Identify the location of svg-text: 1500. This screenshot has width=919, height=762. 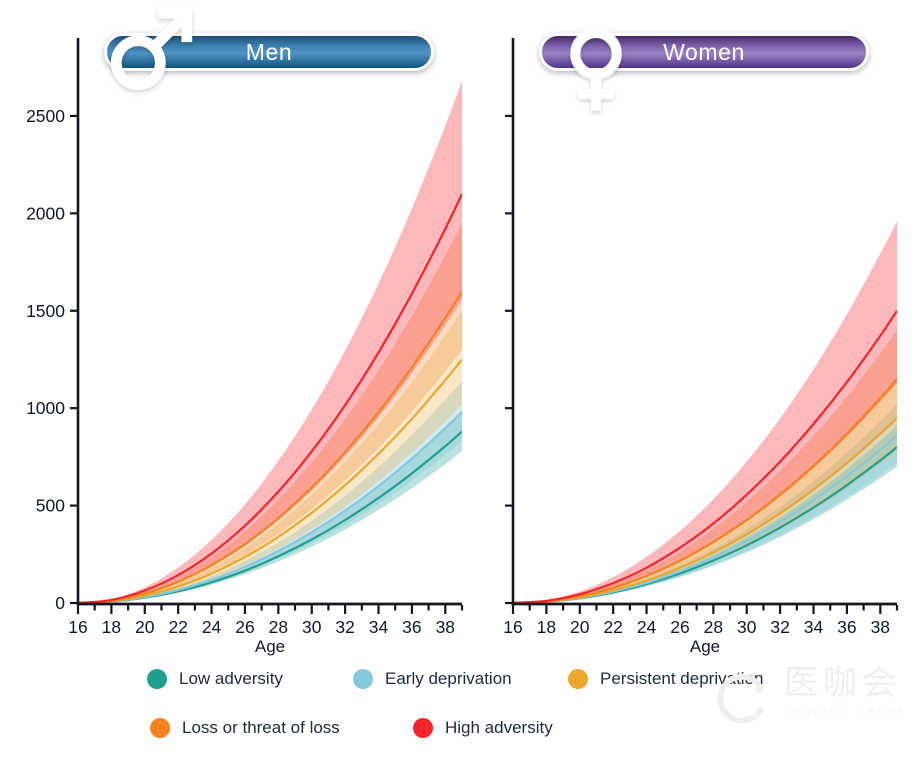
(45, 311).